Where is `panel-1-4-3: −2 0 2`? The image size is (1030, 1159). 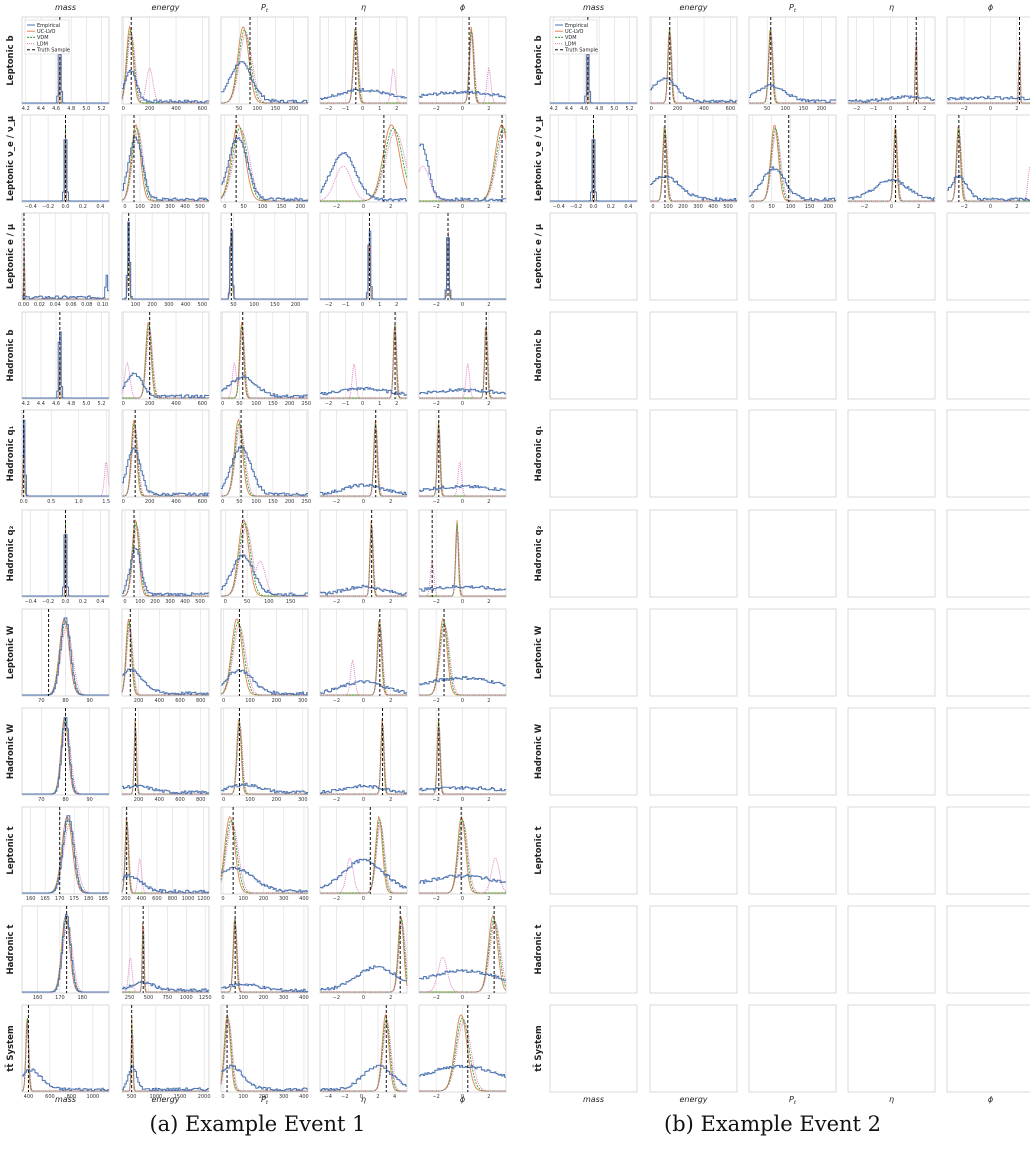 panel-1-4-3: −2 0 2 is located at coordinates (363, 457).